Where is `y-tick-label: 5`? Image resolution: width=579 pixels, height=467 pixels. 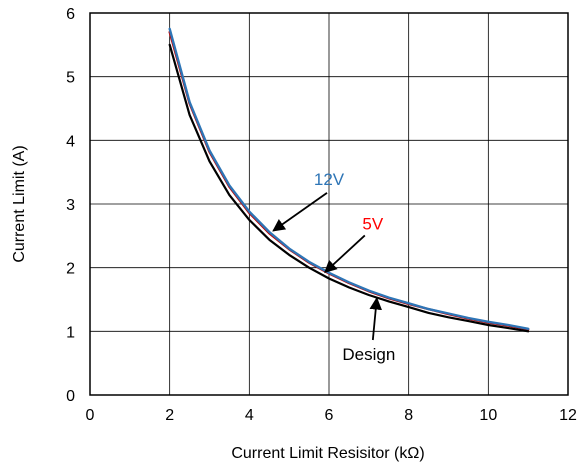
y-tick-label: 5 is located at coordinates (70, 78).